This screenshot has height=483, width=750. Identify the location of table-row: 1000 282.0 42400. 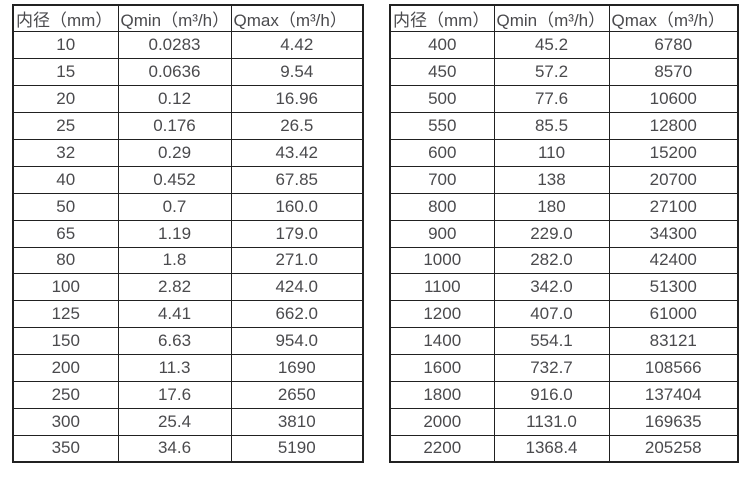
(564, 260).